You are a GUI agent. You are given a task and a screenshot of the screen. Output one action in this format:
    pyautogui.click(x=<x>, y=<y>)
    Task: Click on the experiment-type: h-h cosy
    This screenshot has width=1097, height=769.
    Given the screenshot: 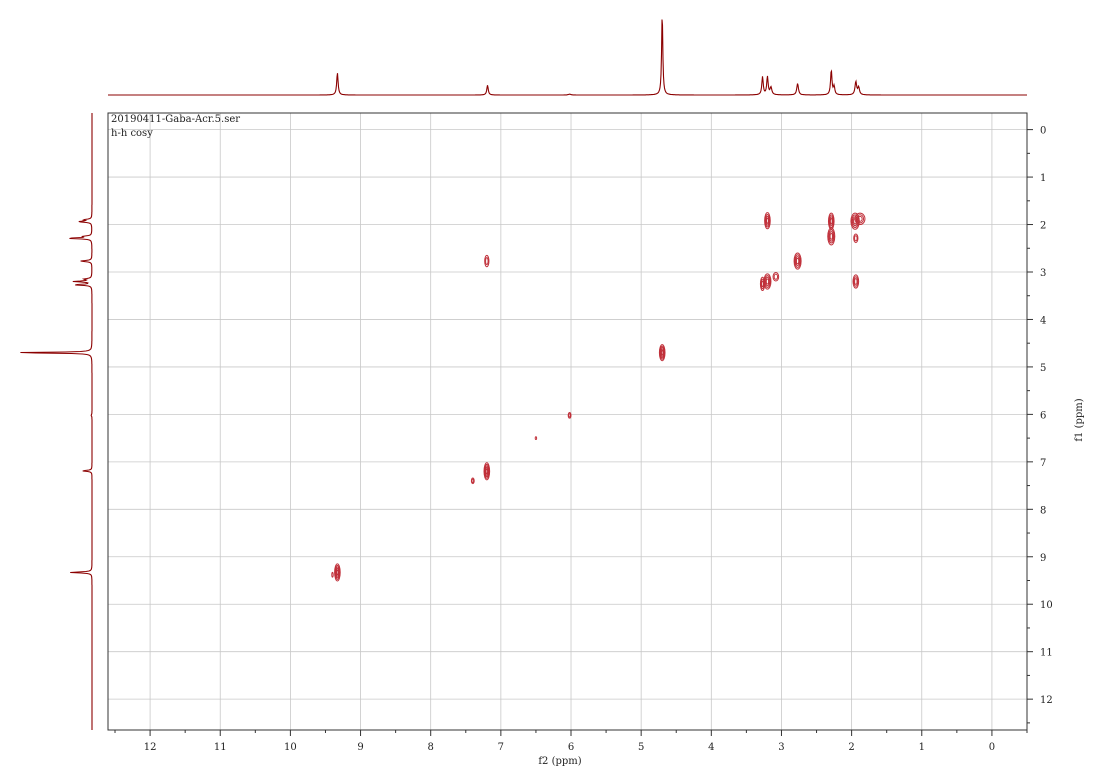 What is the action you would take?
    pyautogui.click(x=132, y=133)
    